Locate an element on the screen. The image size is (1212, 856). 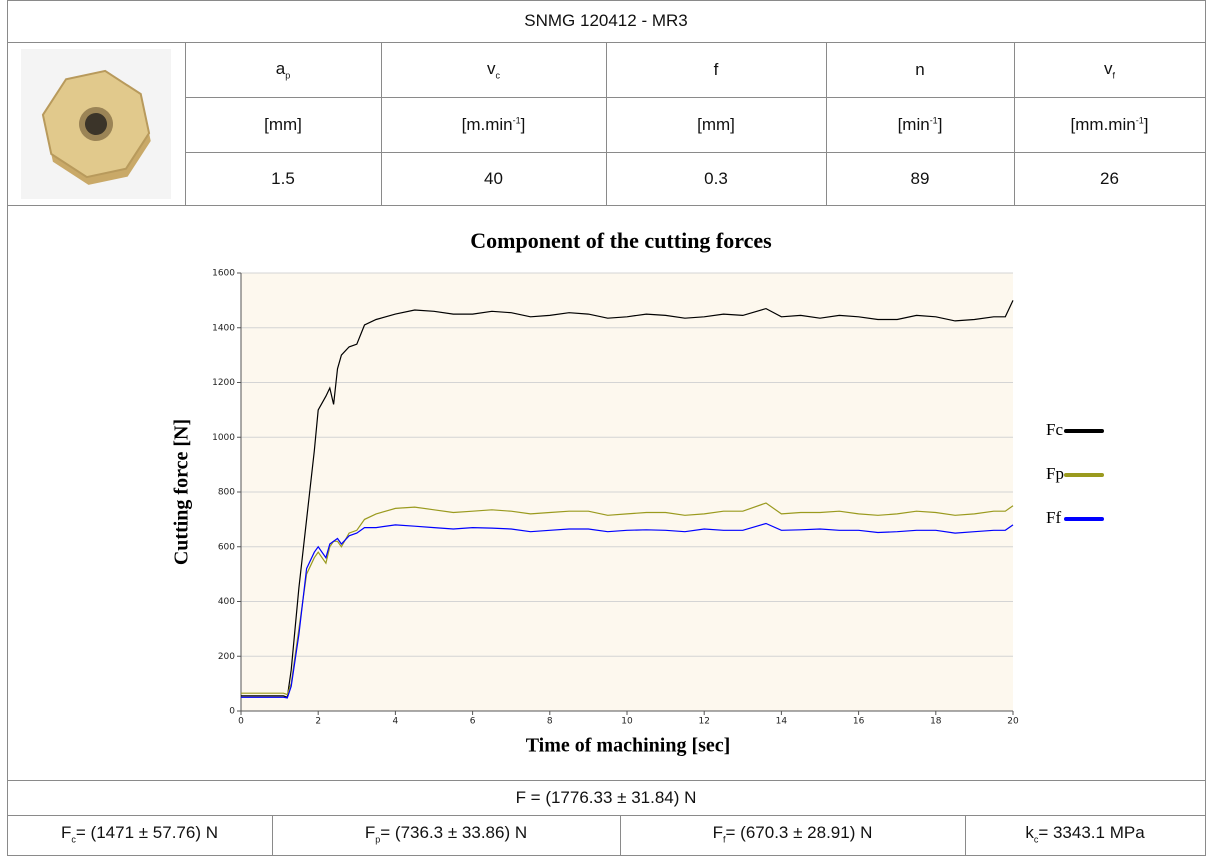
x-tick-label: 6 is located at coordinates (472, 721).